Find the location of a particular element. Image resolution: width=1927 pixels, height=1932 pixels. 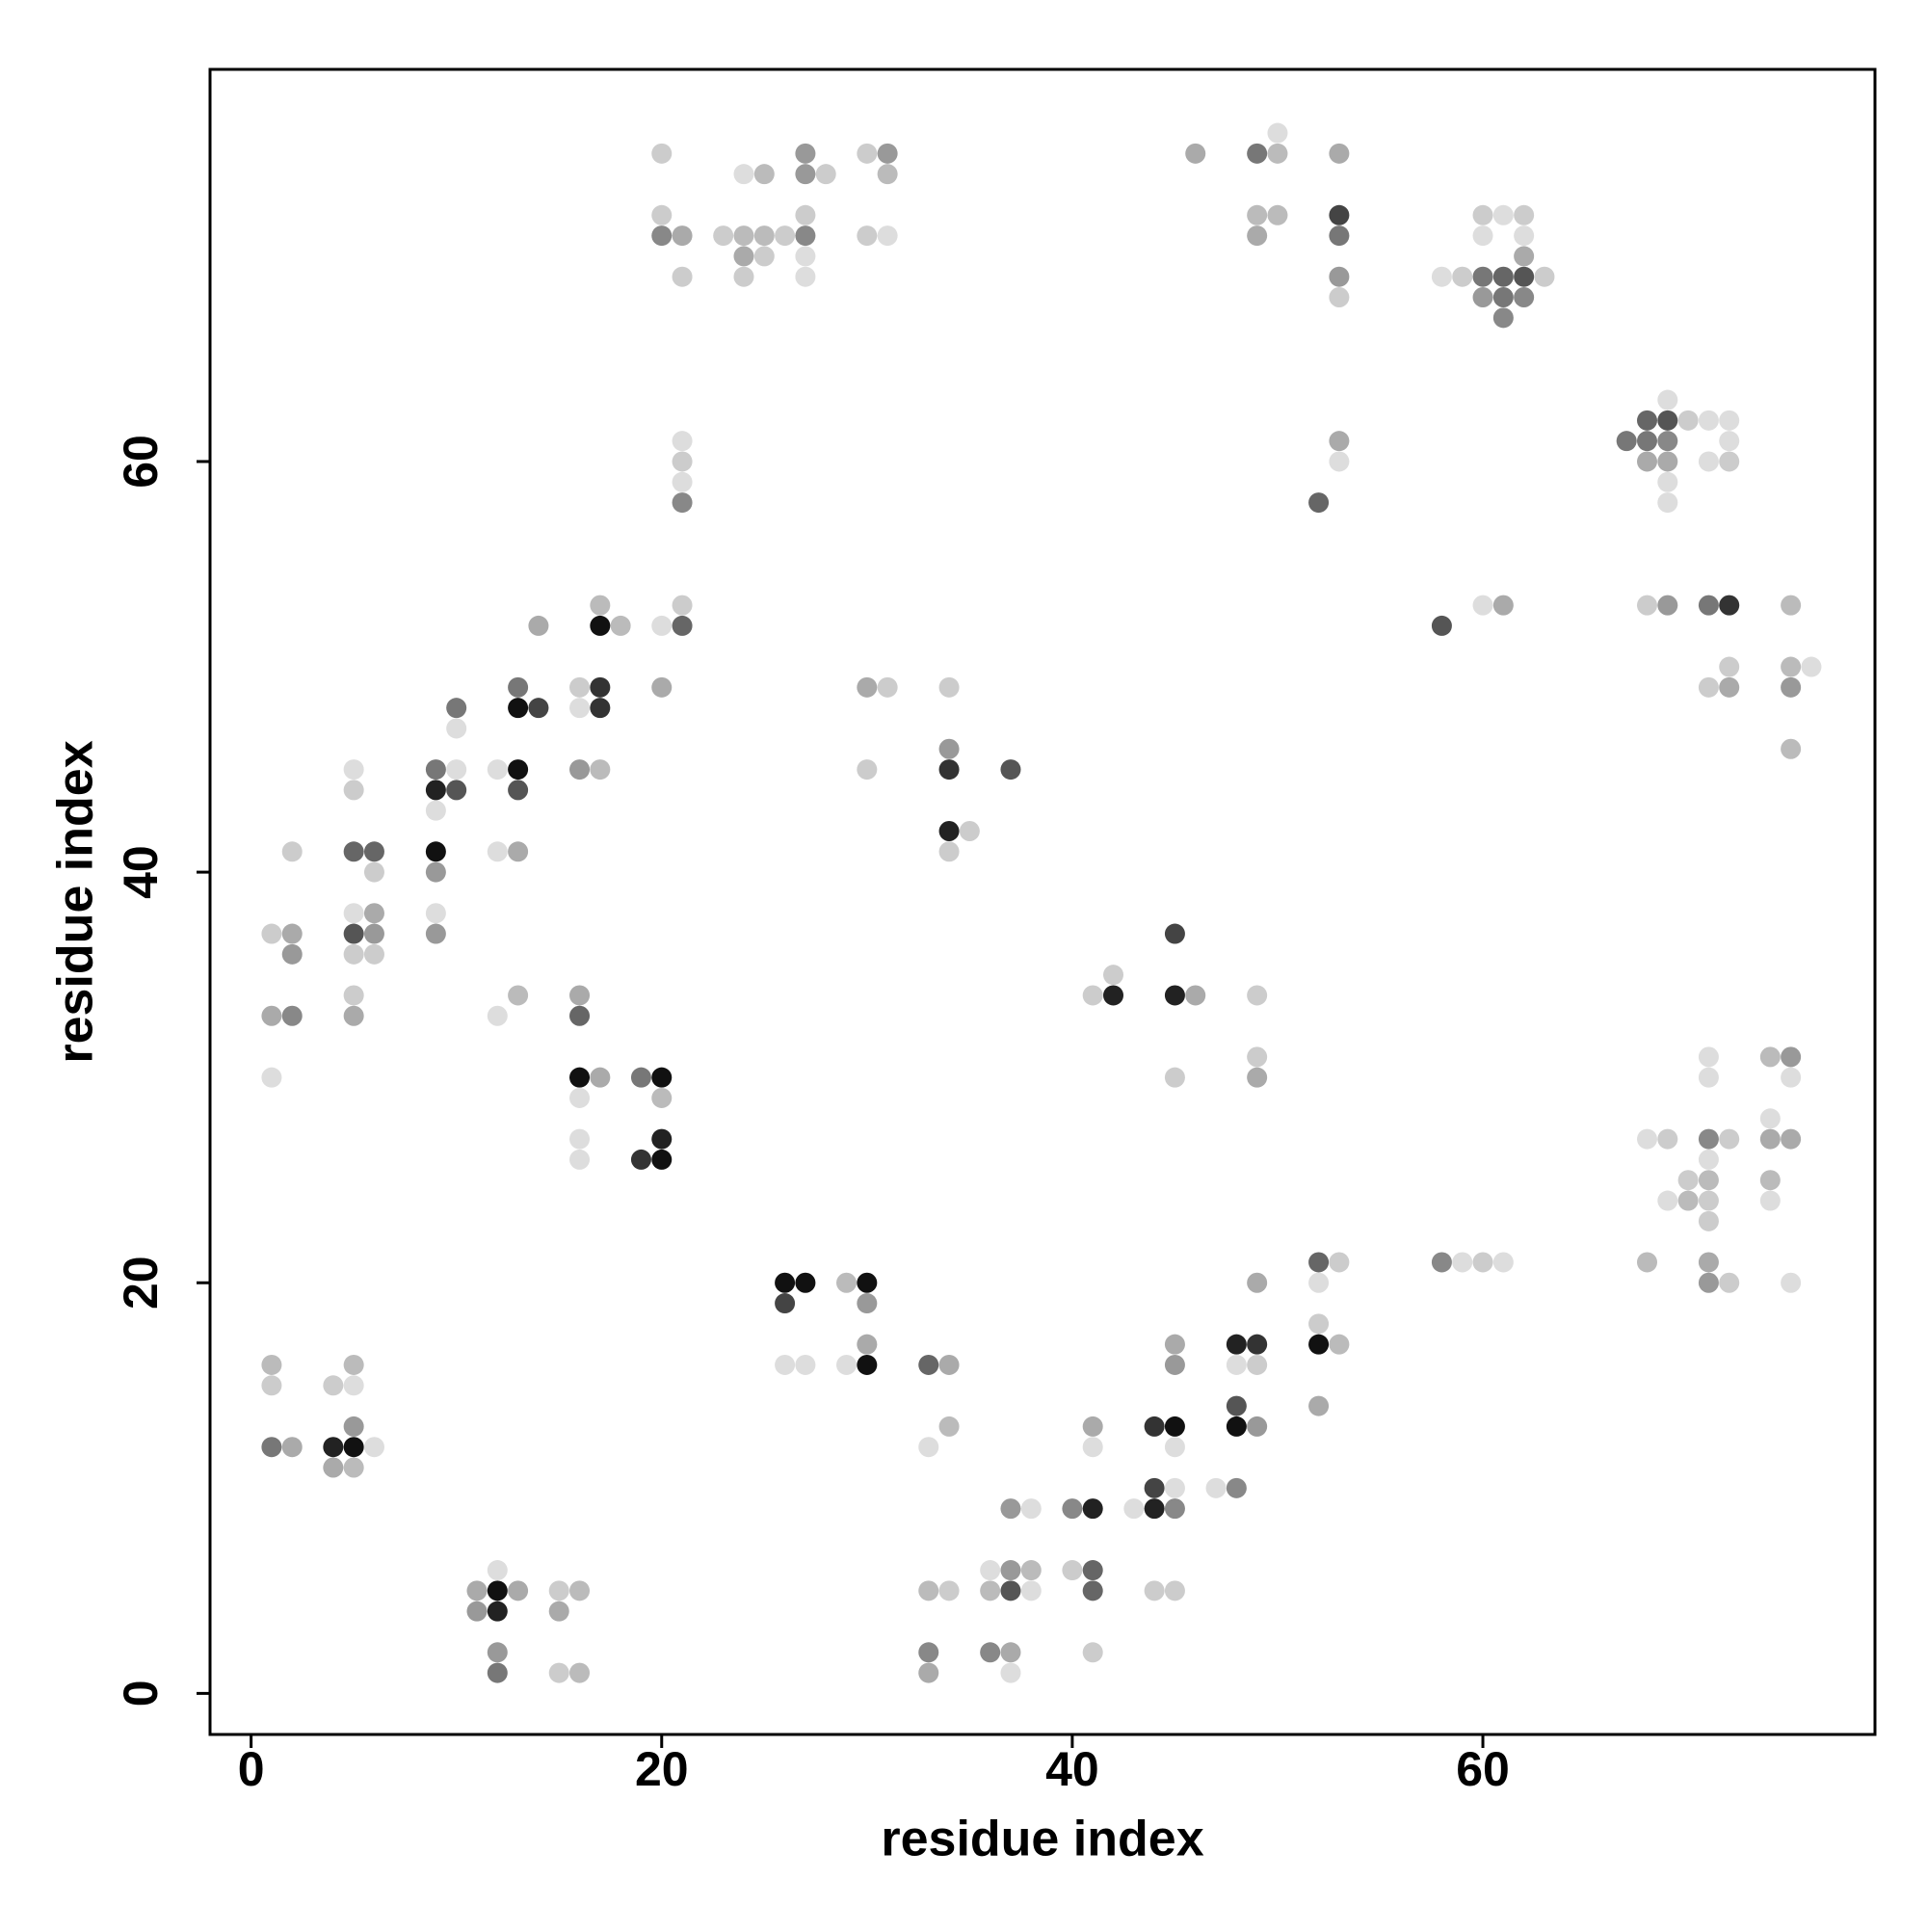

x-tick-label: 60 is located at coordinates (1483, 1769).